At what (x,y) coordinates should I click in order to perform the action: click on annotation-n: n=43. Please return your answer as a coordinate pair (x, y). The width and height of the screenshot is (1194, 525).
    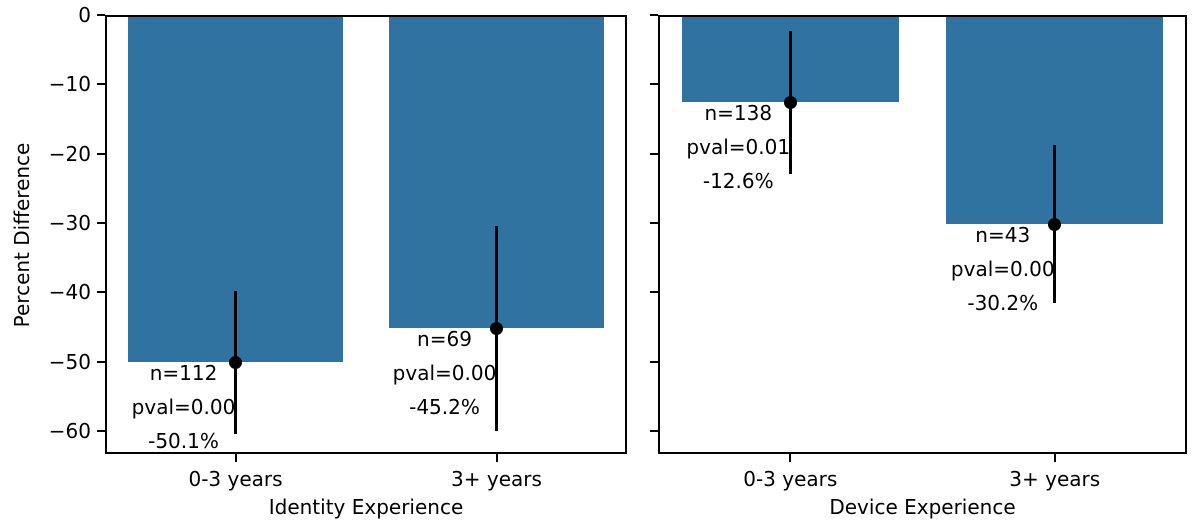
    Looking at the image, I should click on (1003, 235).